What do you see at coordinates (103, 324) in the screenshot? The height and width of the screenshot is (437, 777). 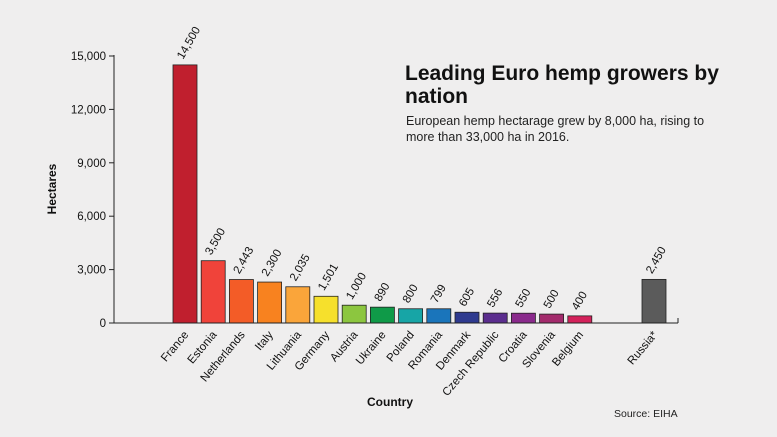 I see `y-tick-label: 0` at bounding box center [103, 324].